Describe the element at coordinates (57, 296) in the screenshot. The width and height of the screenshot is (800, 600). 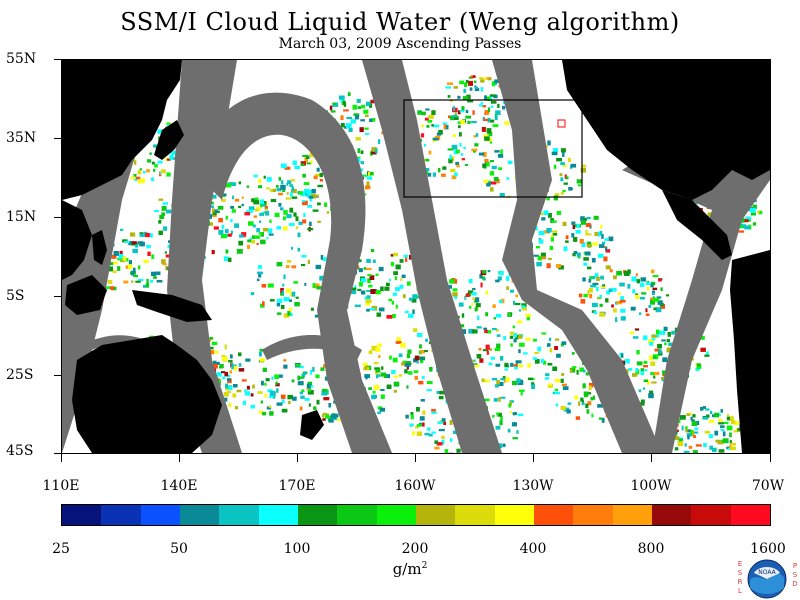
I see `y-tick` at that location.